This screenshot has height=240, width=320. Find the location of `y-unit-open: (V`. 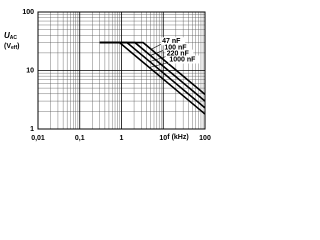

y-unit-open: (V is located at coordinates (7, 46).